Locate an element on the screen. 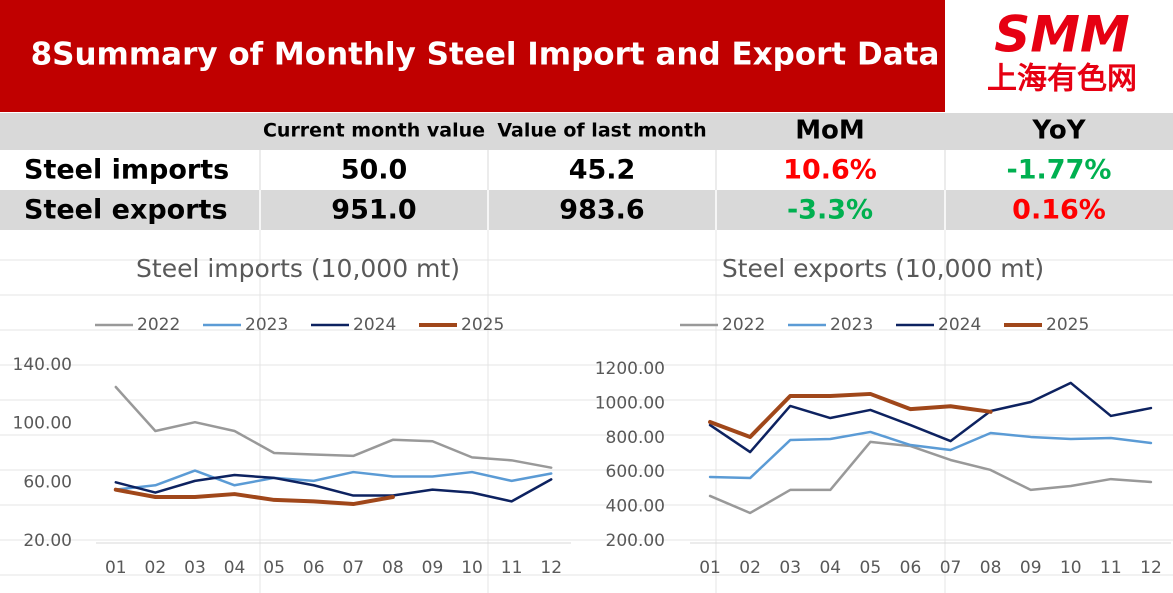  row-label: Steel imports is located at coordinates (126, 170).